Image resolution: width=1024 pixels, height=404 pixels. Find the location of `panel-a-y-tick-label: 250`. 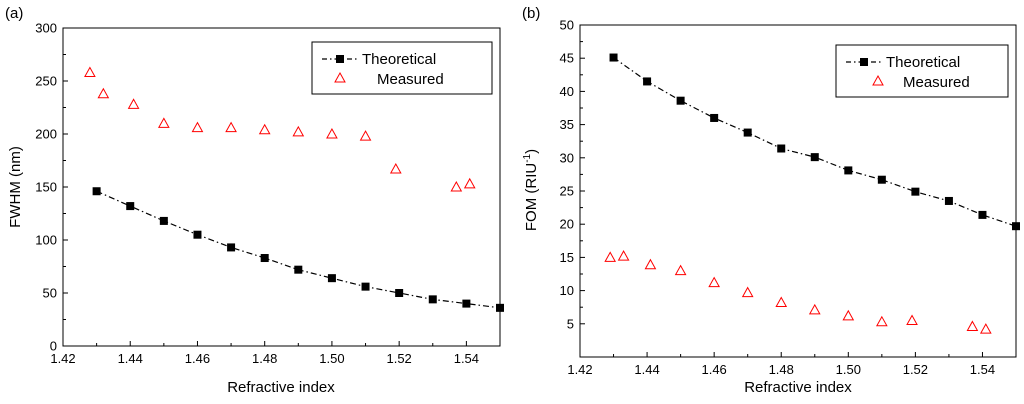

panel-a-y-tick-label: 250 is located at coordinates (46, 81).